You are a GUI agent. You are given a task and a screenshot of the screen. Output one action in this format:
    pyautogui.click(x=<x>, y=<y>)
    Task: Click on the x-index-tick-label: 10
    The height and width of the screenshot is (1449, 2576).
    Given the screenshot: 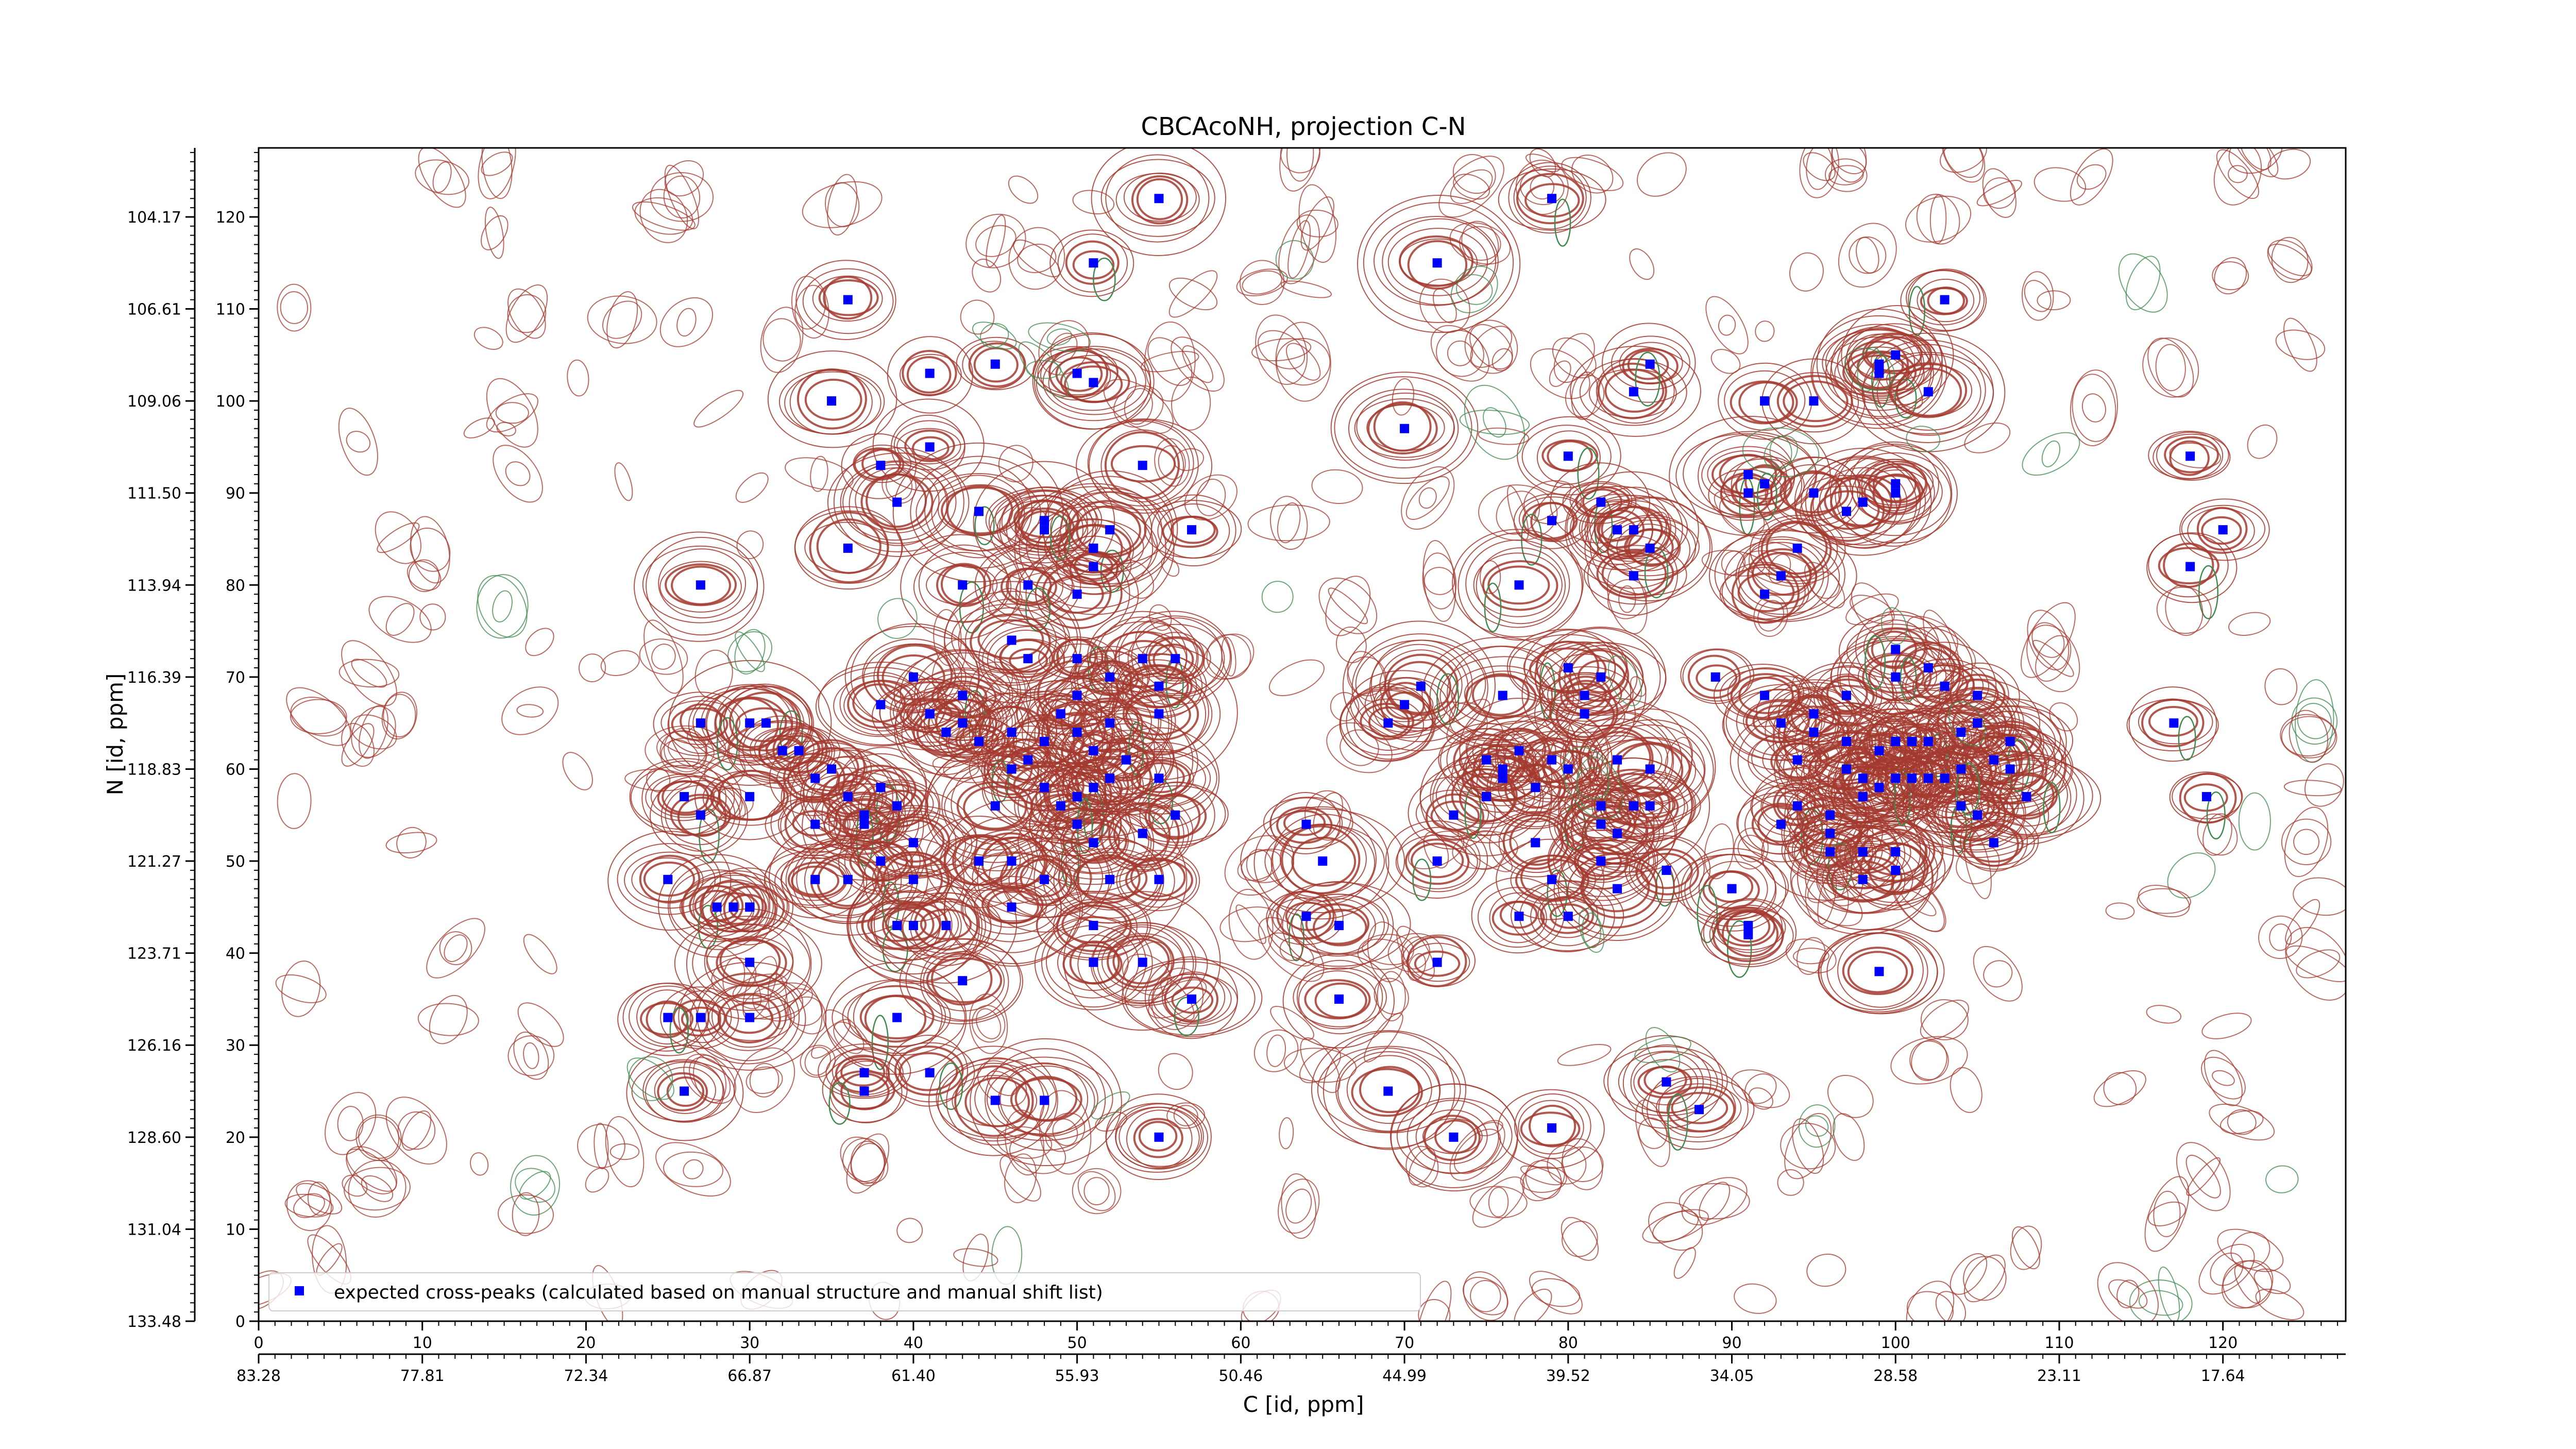 What is the action you would take?
    pyautogui.click(x=422, y=1343)
    